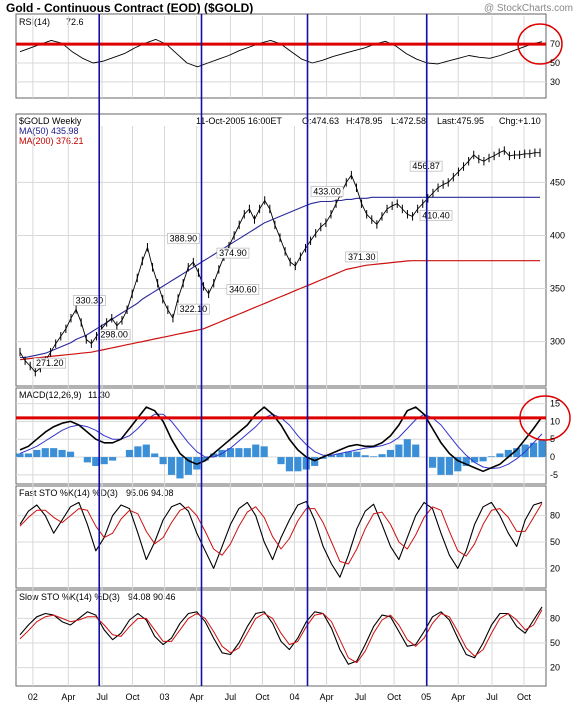 This screenshot has height=708, width=579. I want to click on price-annotation: 388.90, so click(183, 238).